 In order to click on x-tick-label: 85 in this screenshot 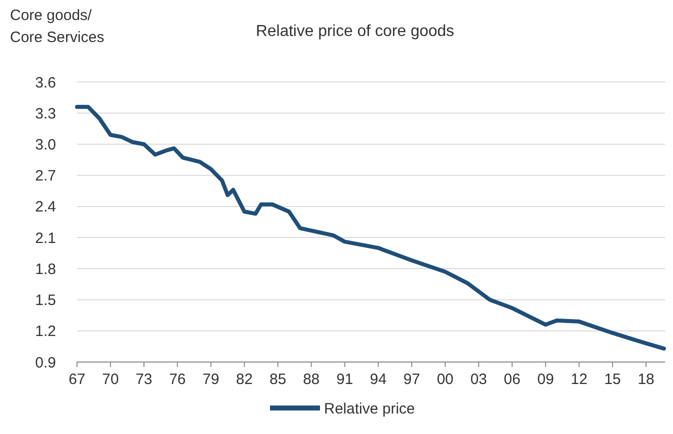, I will do `click(277, 379)`.